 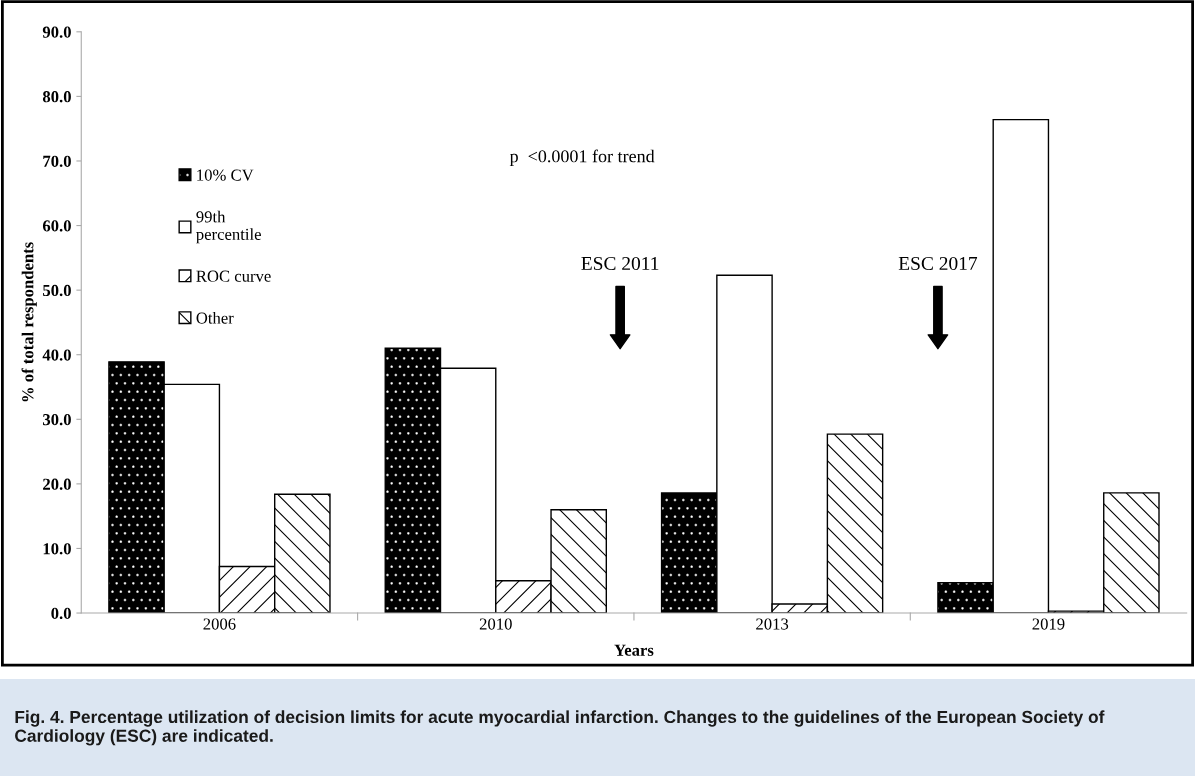 What do you see at coordinates (57, 161) in the screenshot?
I see `y-tick-label: 70.0` at bounding box center [57, 161].